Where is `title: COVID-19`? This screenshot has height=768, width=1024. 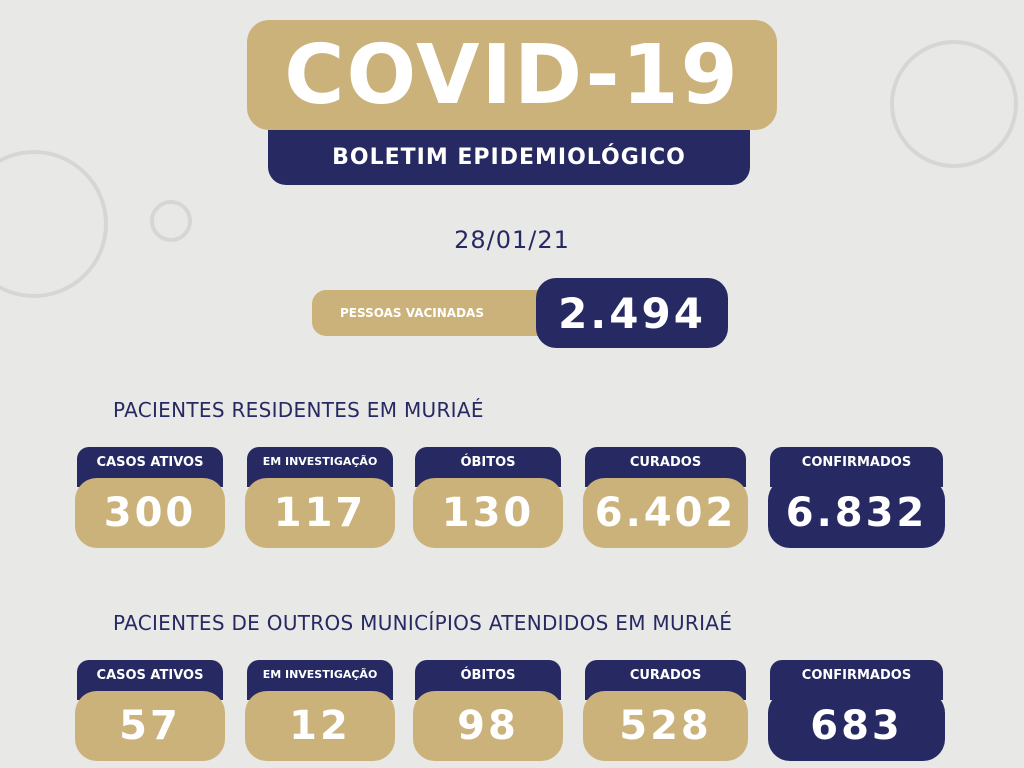
title: COVID-19 is located at coordinates (512, 75).